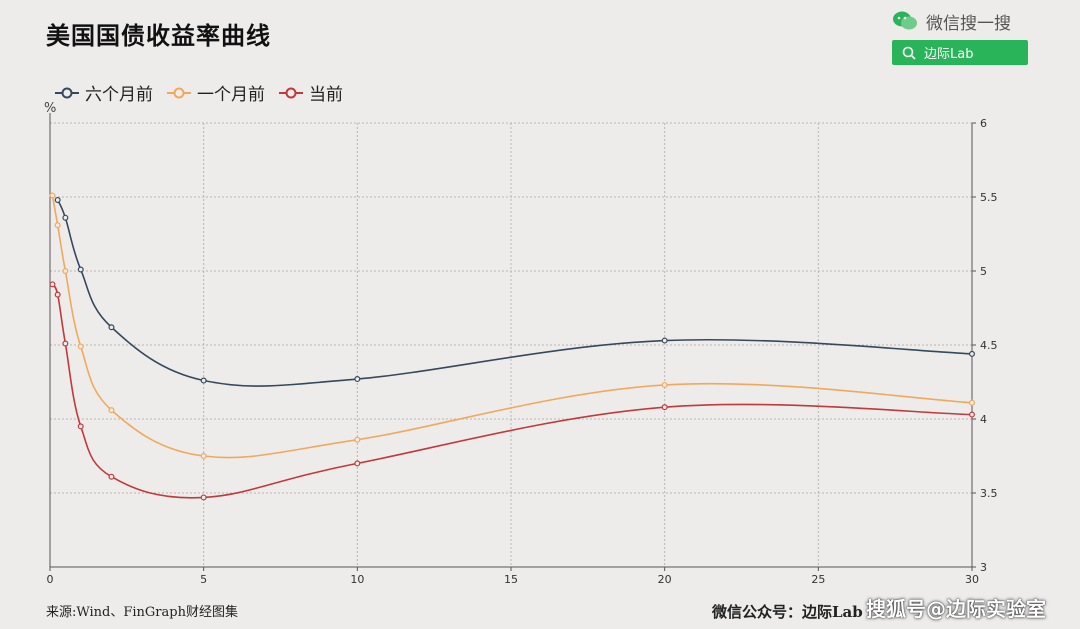  What do you see at coordinates (983, 123) in the screenshot?
I see `y-tick-label: 6` at bounding box center [983, 123].